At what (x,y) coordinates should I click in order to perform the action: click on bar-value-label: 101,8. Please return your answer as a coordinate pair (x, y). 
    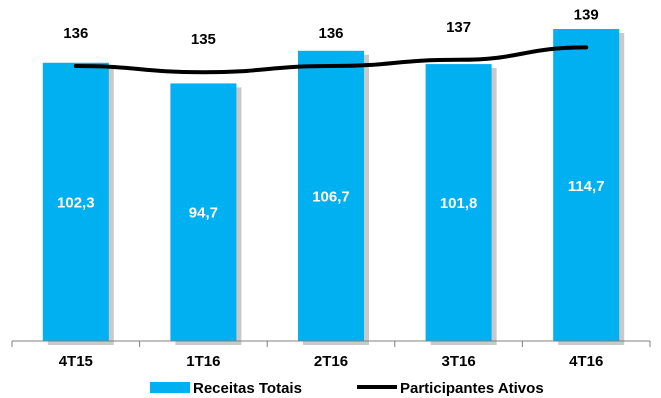
    Looking at the image, I should click on (459, 203).